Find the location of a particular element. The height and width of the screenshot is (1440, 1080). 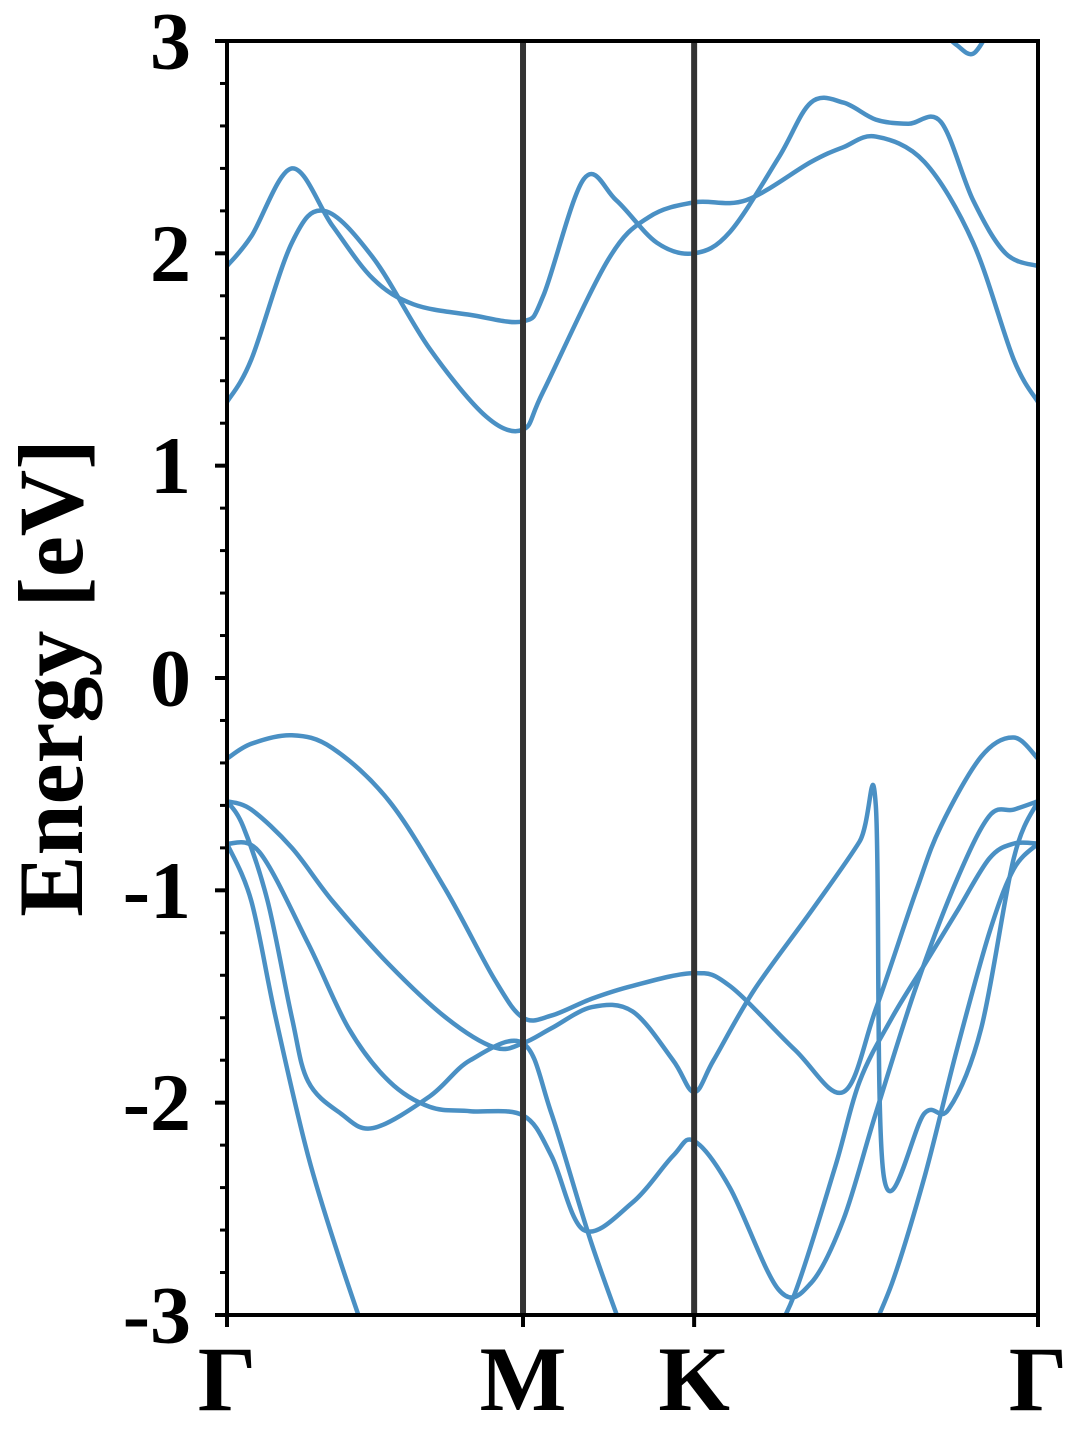

y-axis-ticks: 3 2 1 0 -1 -2 -3 is located at coordinates (175, 680).